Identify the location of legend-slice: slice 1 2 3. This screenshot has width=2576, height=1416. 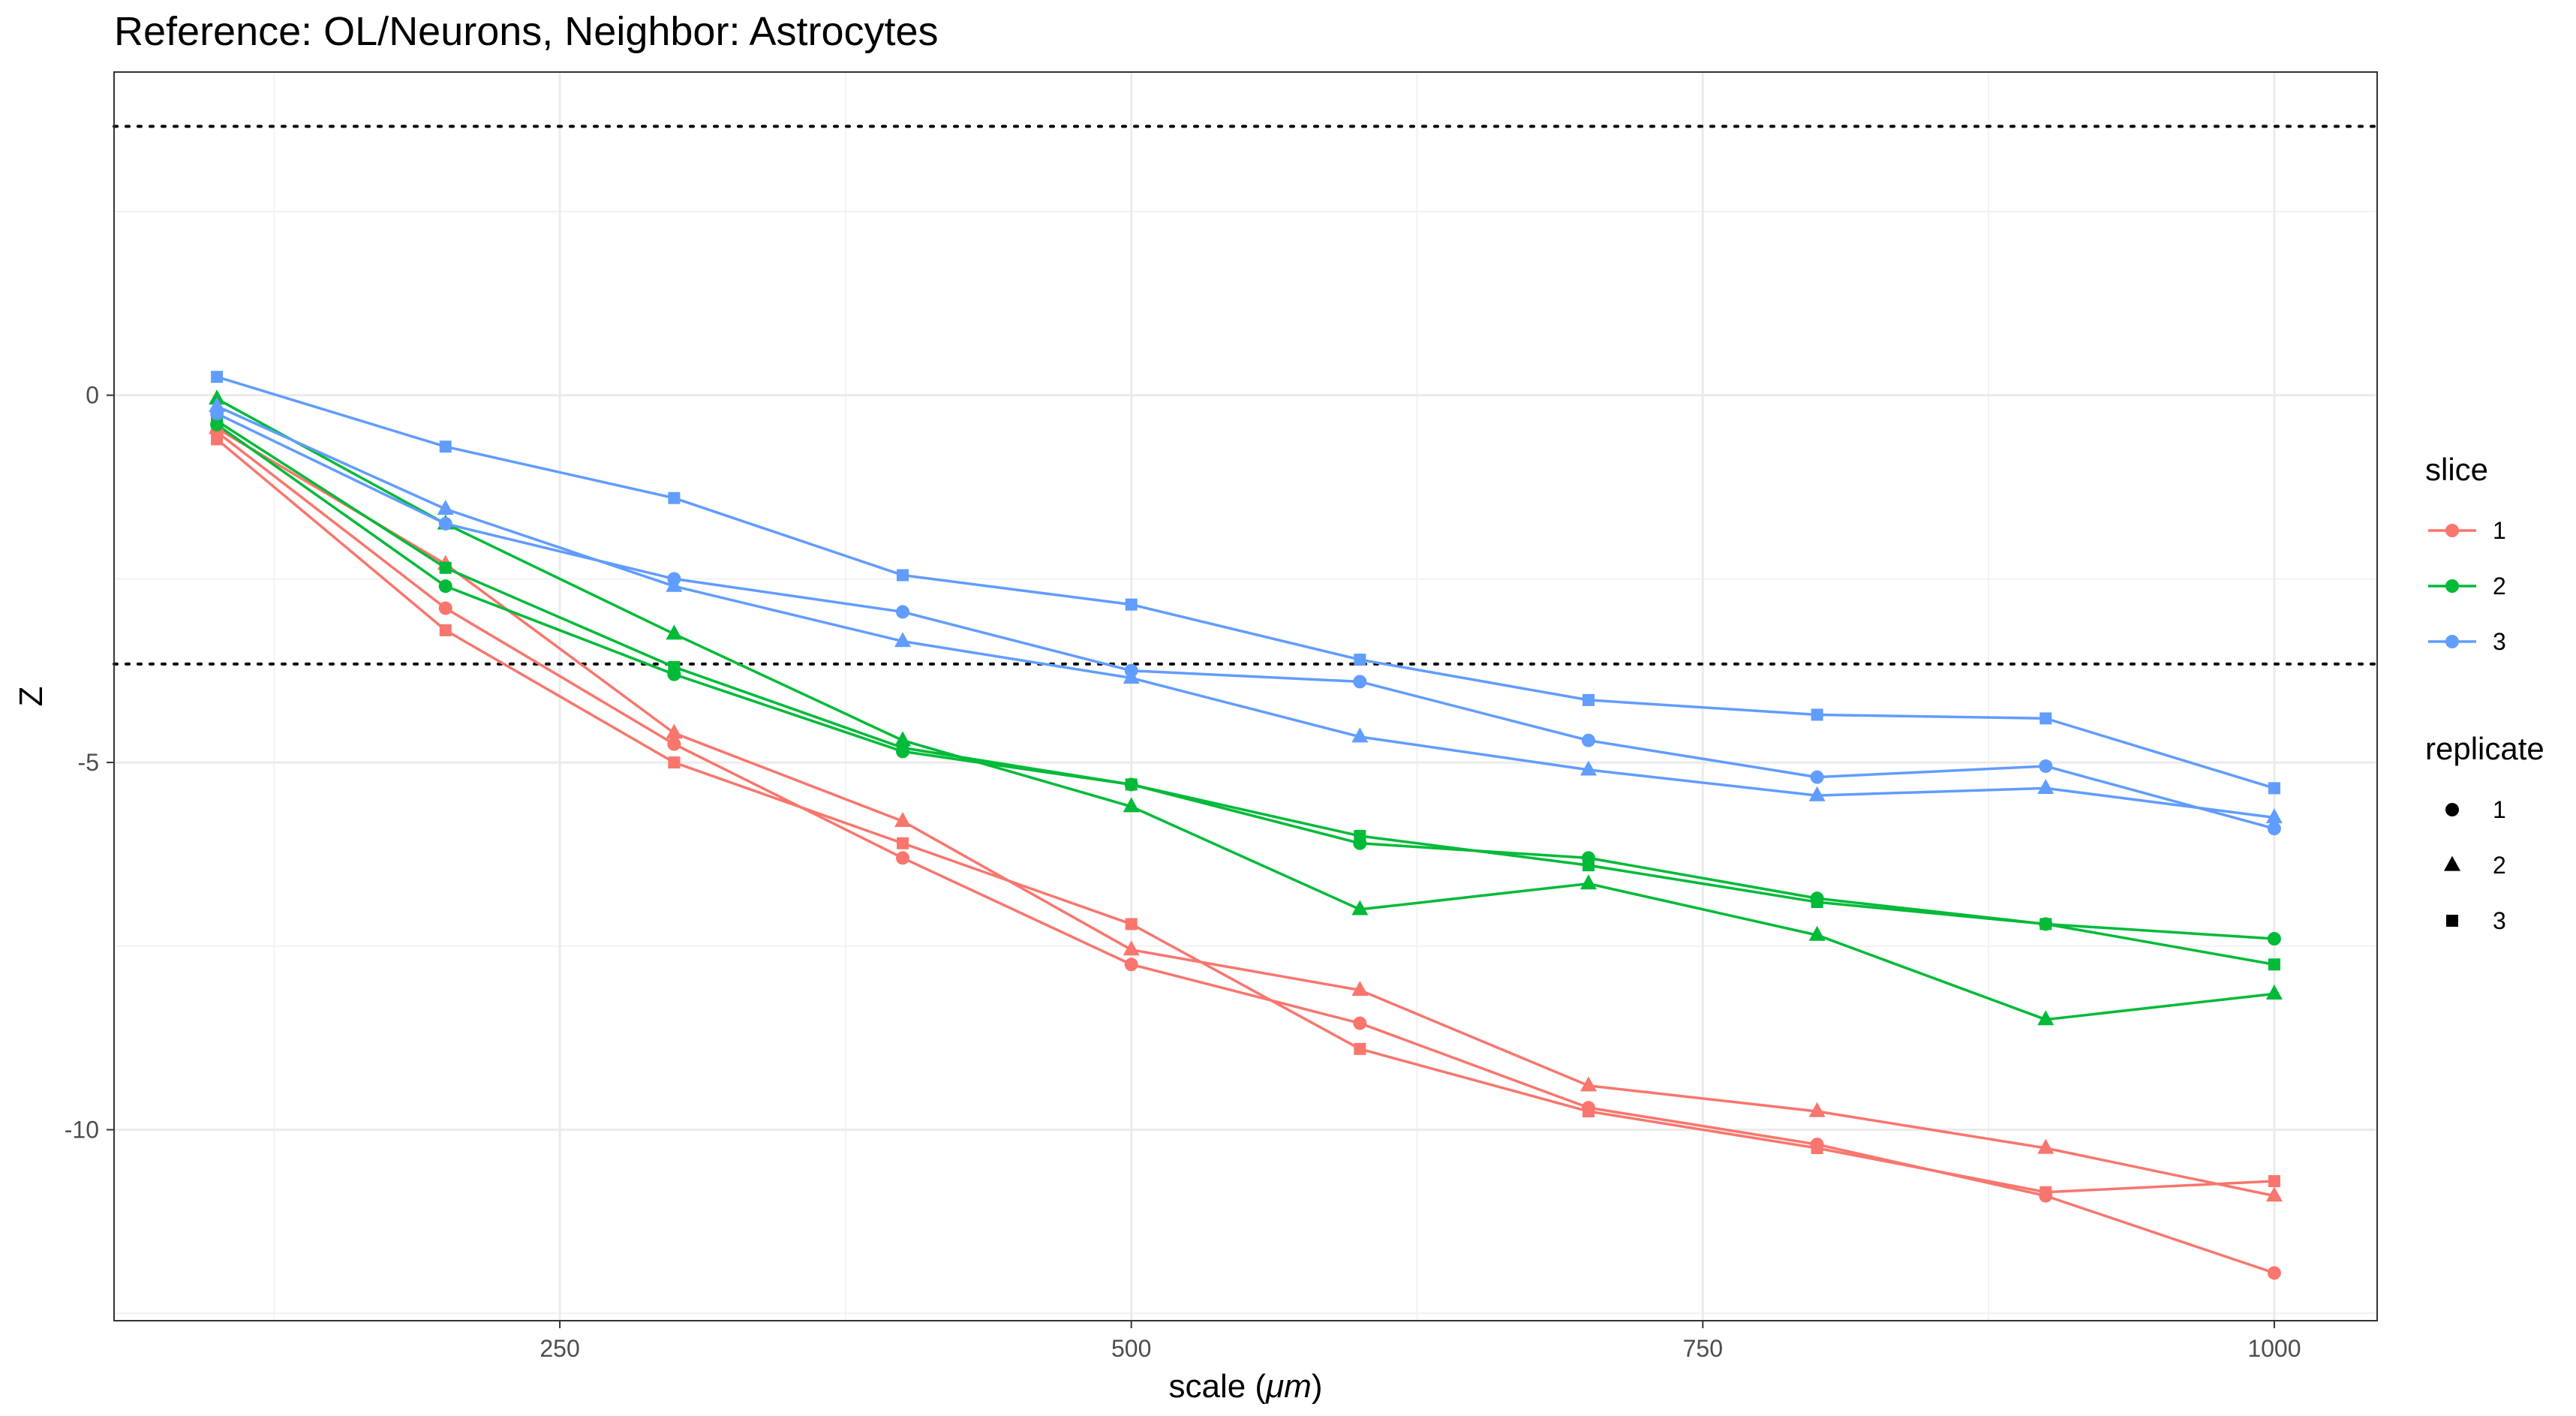
(2465, 553).